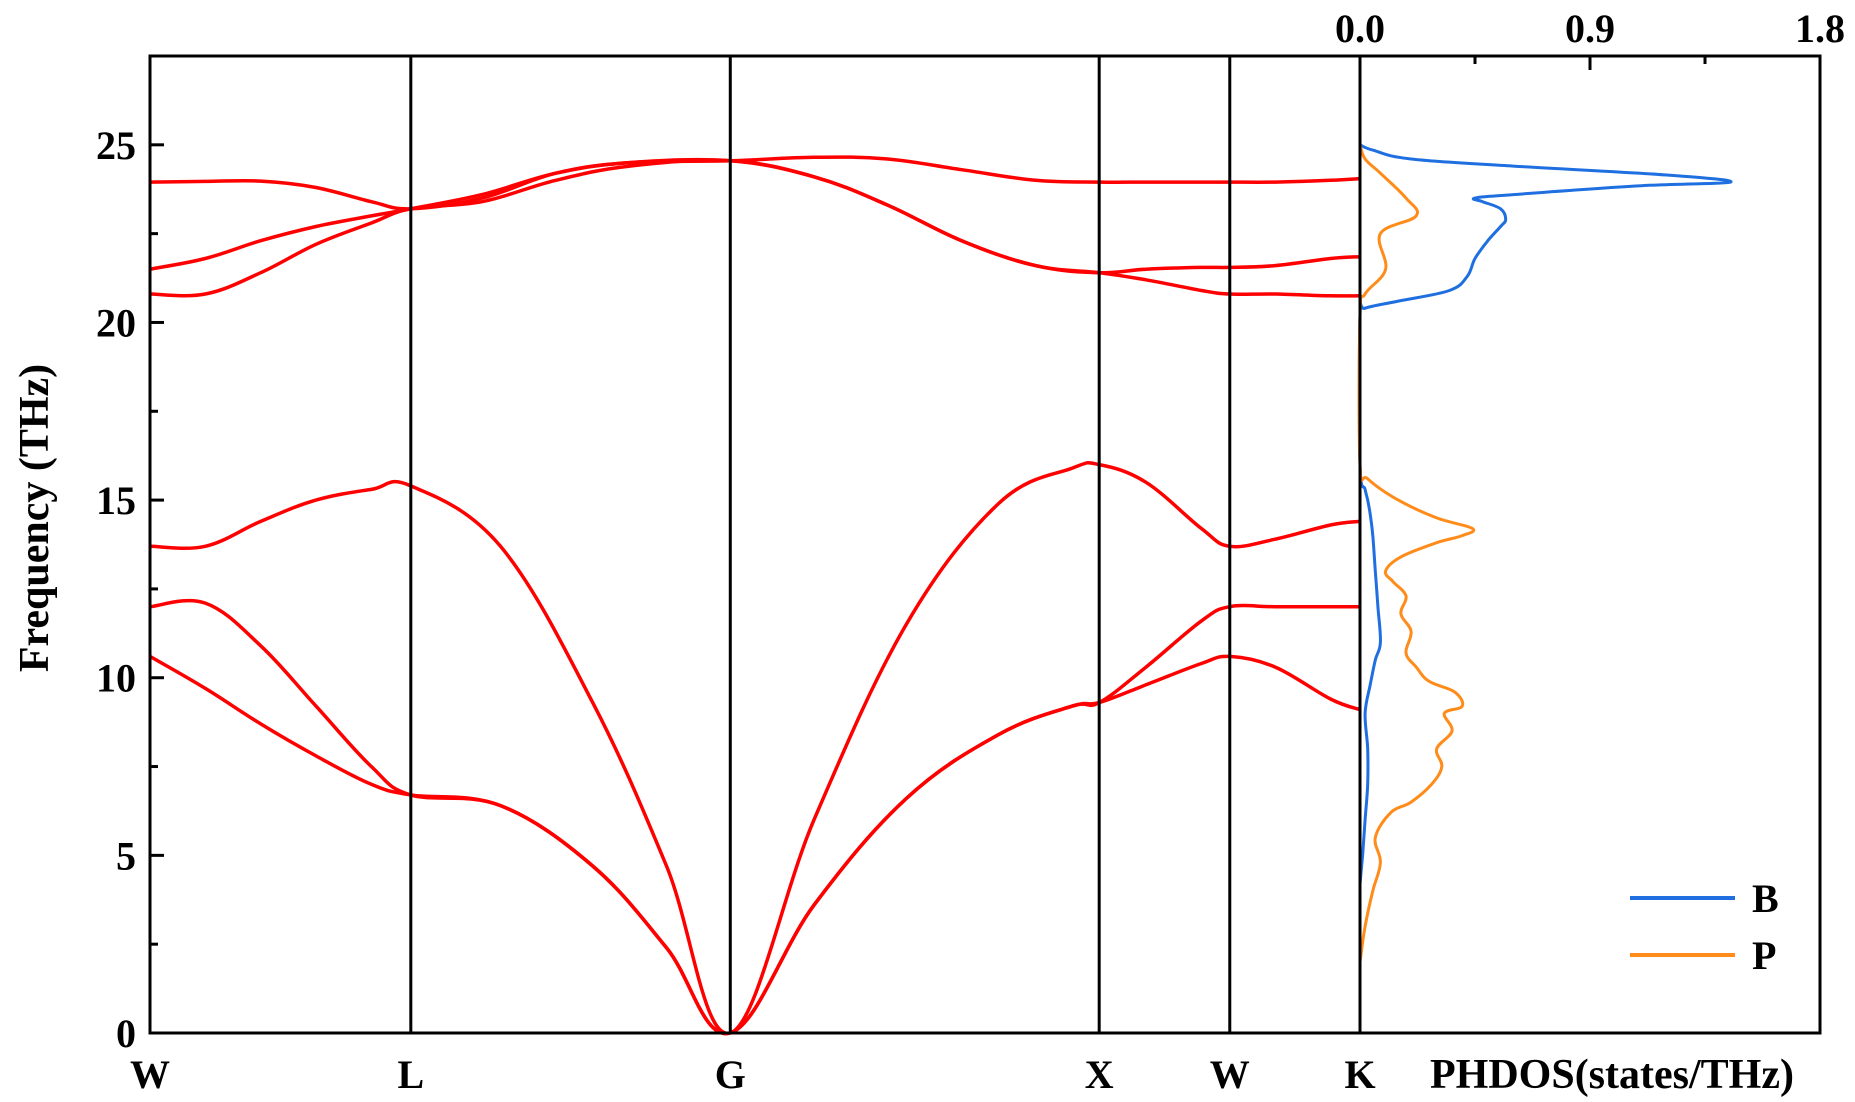 The width and height of the screenshot is (1855, 1102). What do you see at coordinates (1416, 553) in the screenshot?
I see `phdos-series-p` at bounding box center [1416, 553].